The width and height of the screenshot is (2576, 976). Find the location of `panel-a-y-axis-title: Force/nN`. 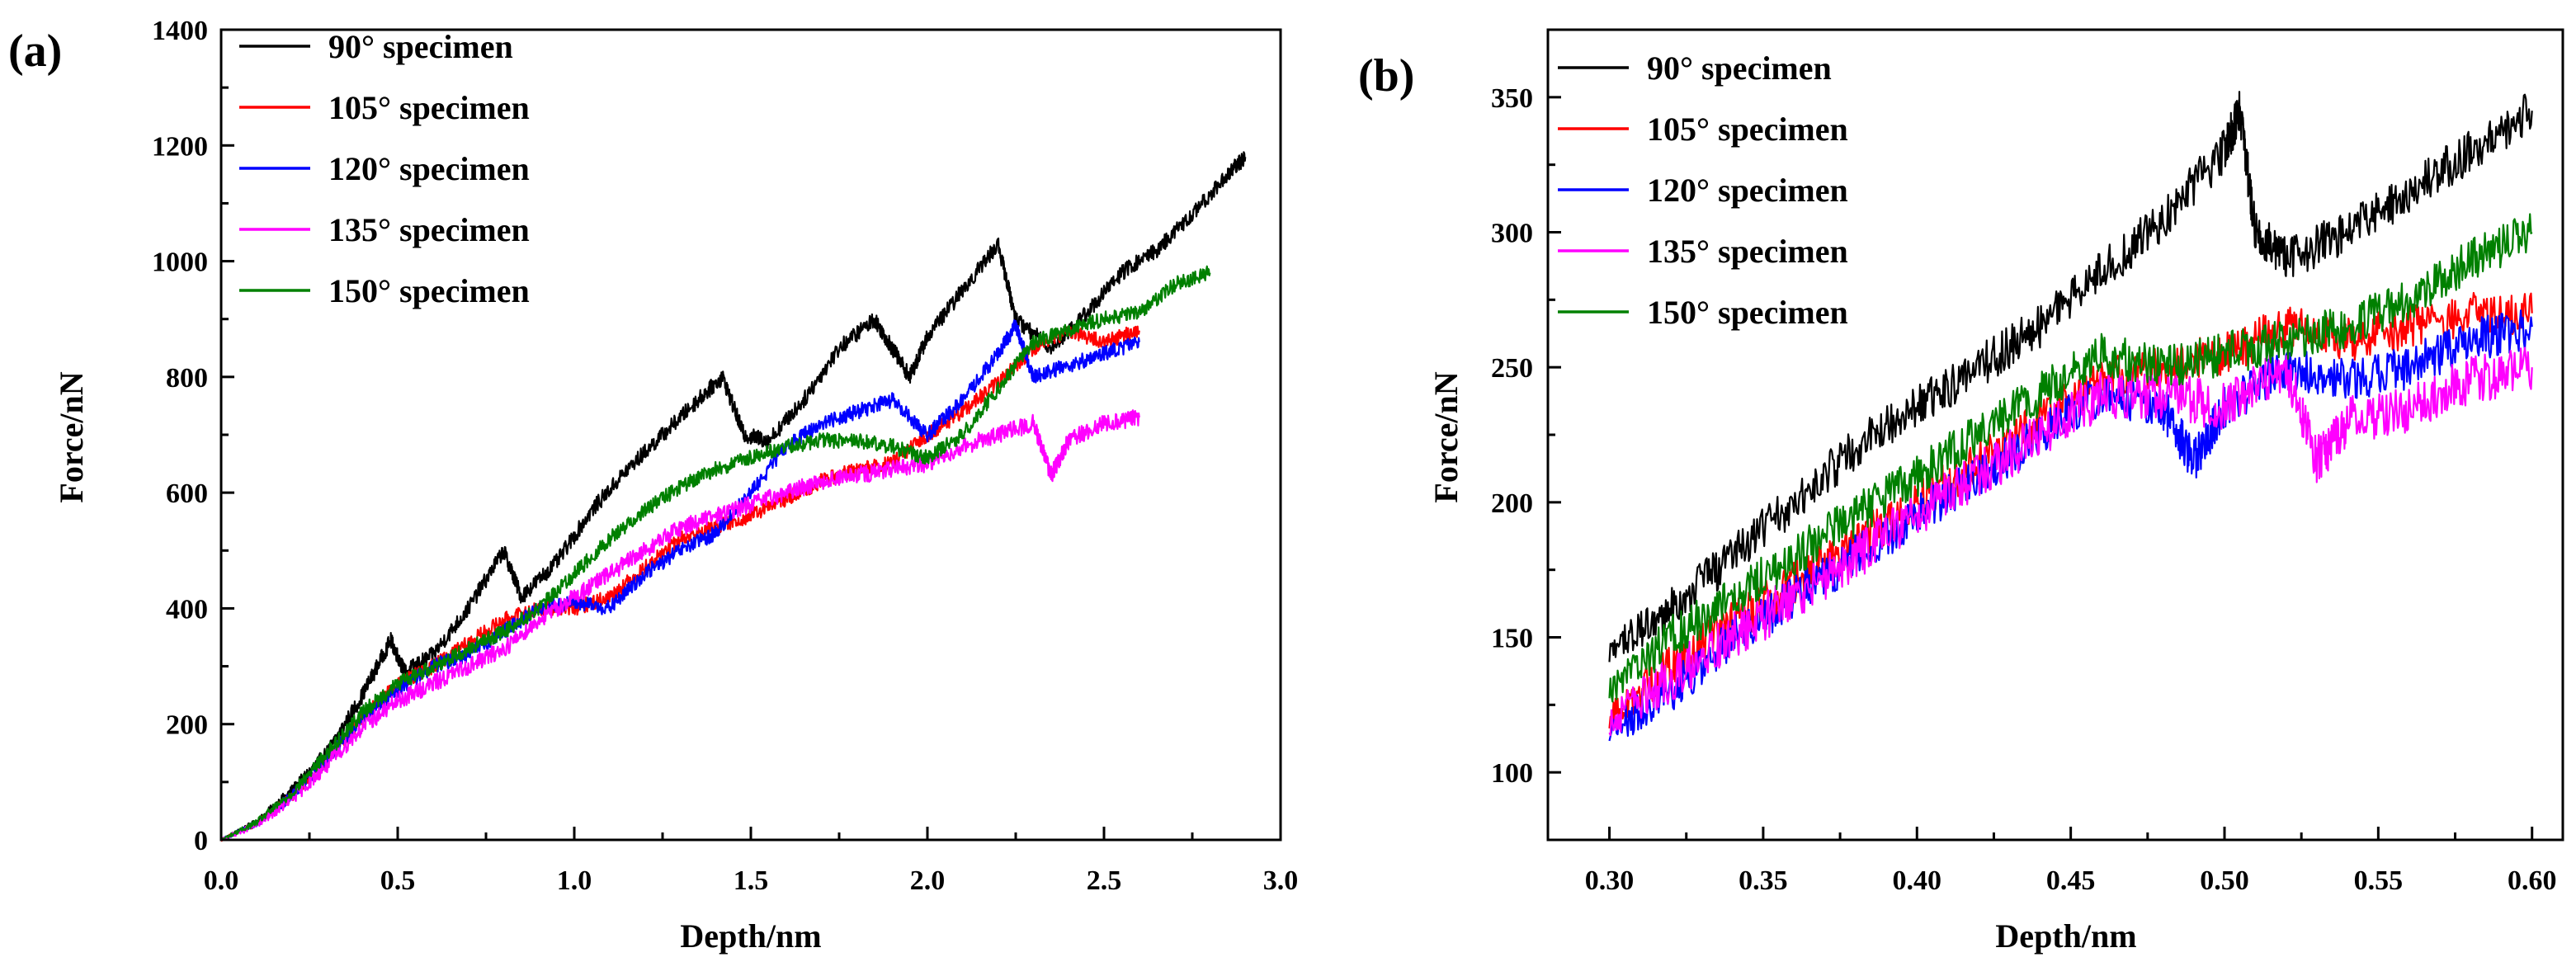

panel-a-y-axis-title: Force/nN is located at coordinates (71, 436).